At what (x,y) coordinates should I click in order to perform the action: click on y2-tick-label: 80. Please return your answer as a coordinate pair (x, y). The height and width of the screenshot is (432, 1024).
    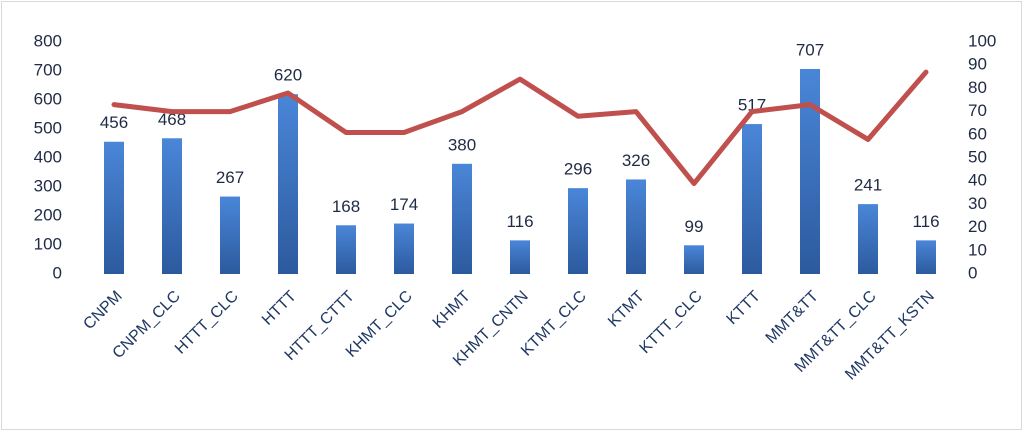
    Looking at the image, I should click on (977, 87).